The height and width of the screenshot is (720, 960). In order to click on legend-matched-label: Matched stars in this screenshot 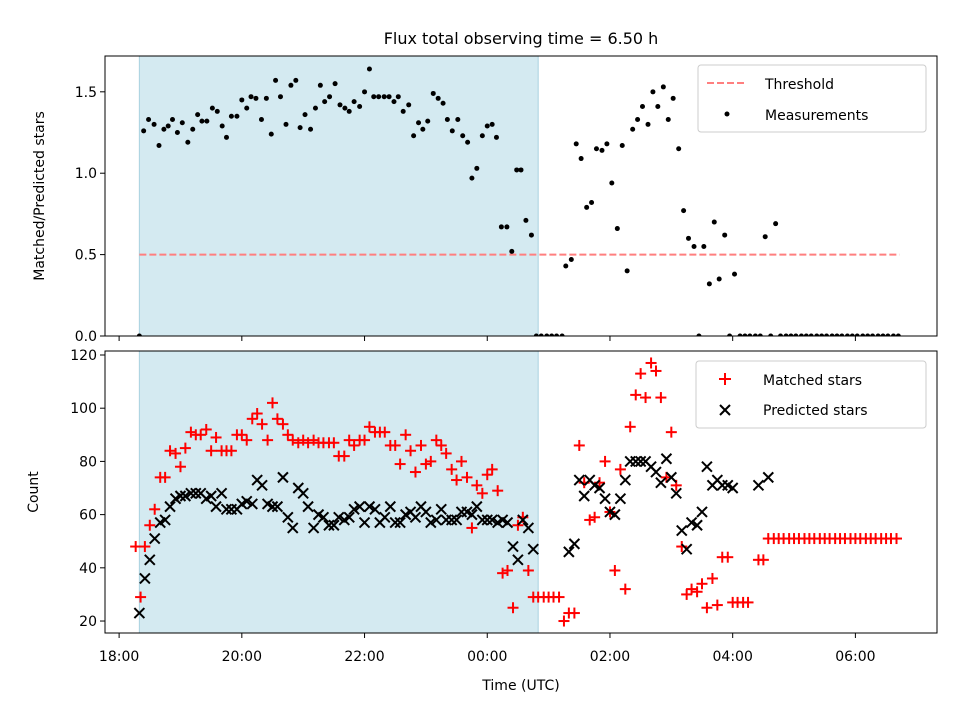, I will do `click(812, 381)`.